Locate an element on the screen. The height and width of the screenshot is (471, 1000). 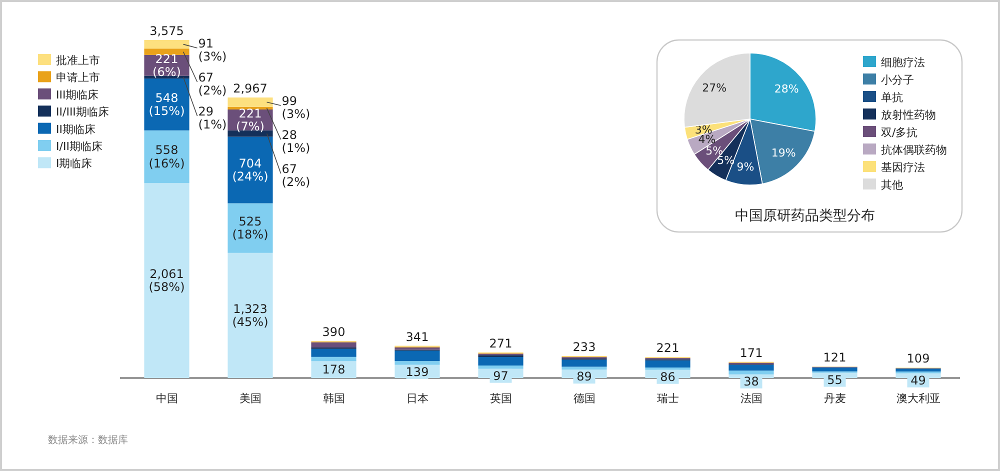
total-label: 109 is located at coordinates (918, 359).